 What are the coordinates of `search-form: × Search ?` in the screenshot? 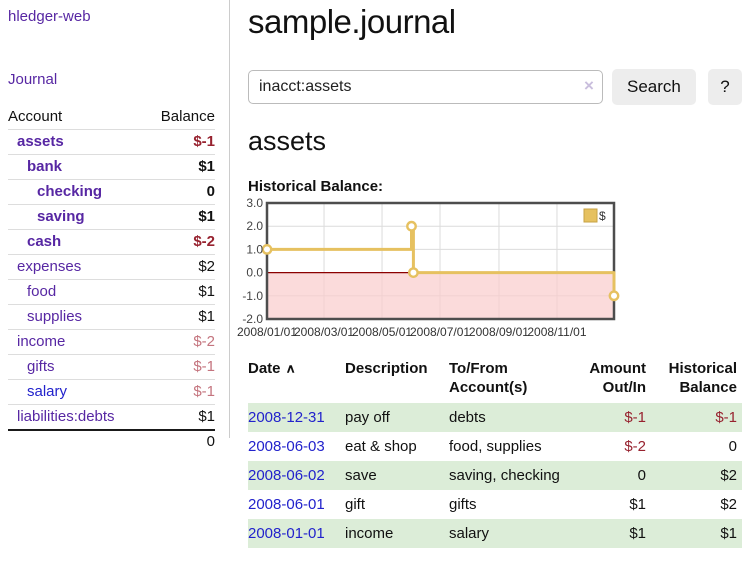 It's located at (495, 87).